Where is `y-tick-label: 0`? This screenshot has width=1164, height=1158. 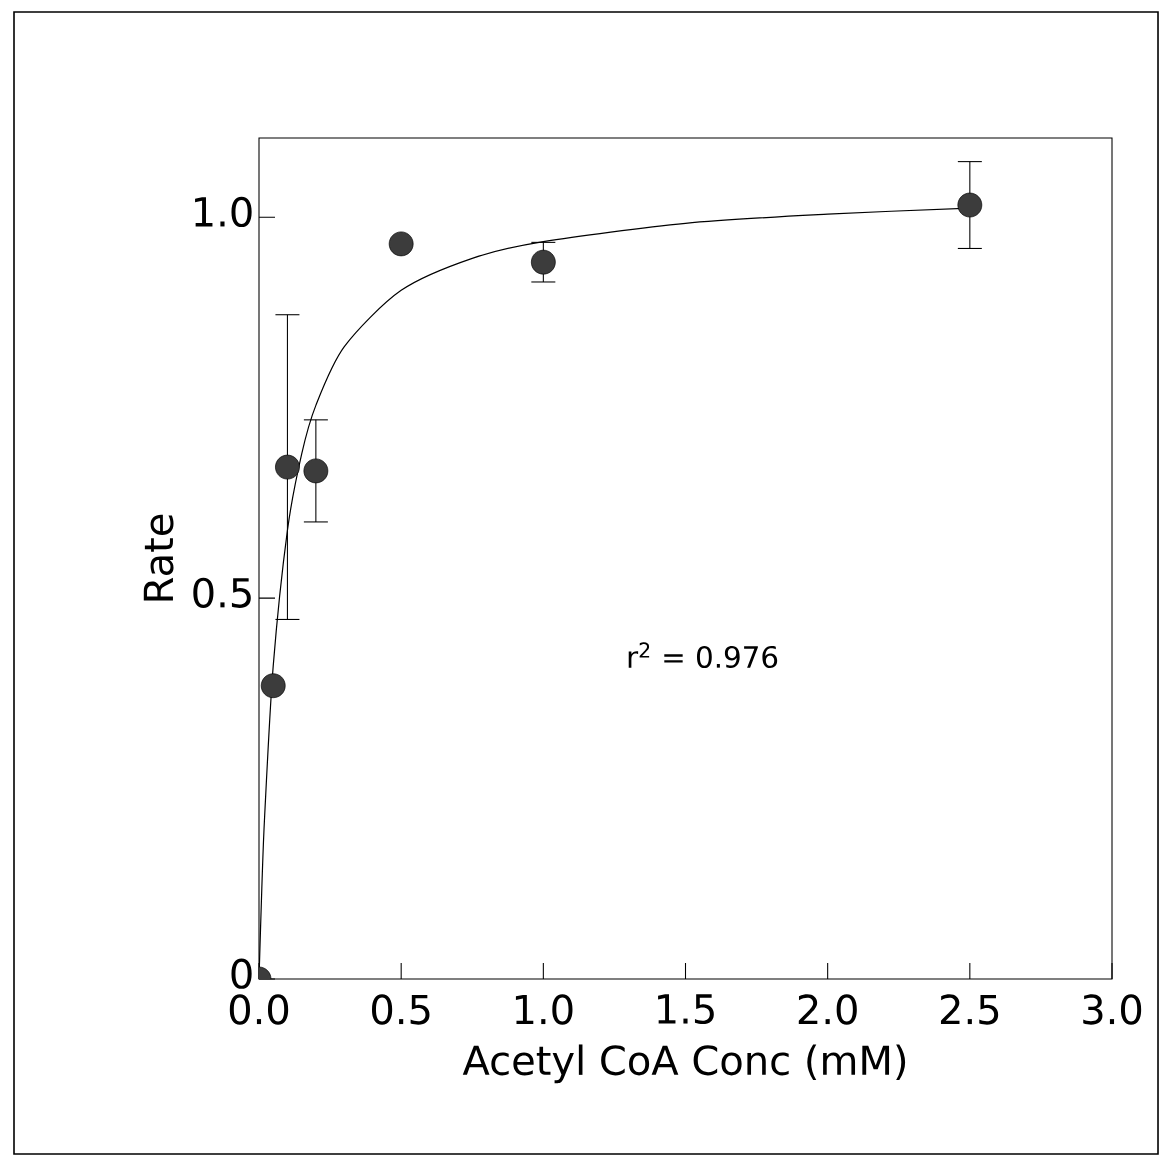 y-tick-label: 0 is located at coordinates (241, 973).